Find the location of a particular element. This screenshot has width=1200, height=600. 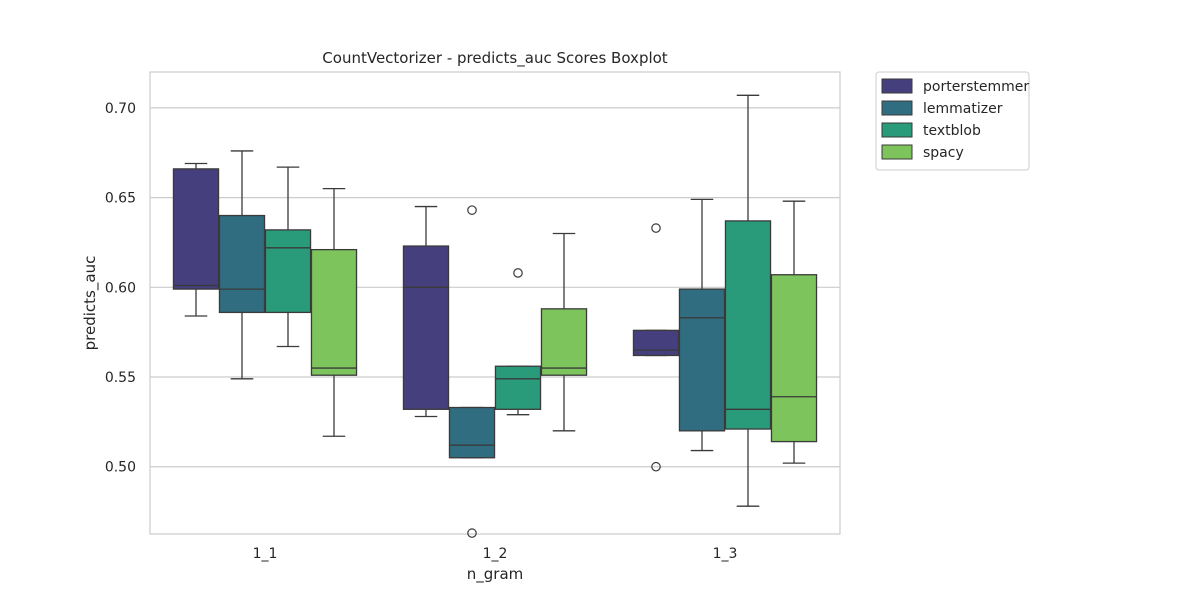

legend-label-textblob: textblob is located at coordinates (952, 131).